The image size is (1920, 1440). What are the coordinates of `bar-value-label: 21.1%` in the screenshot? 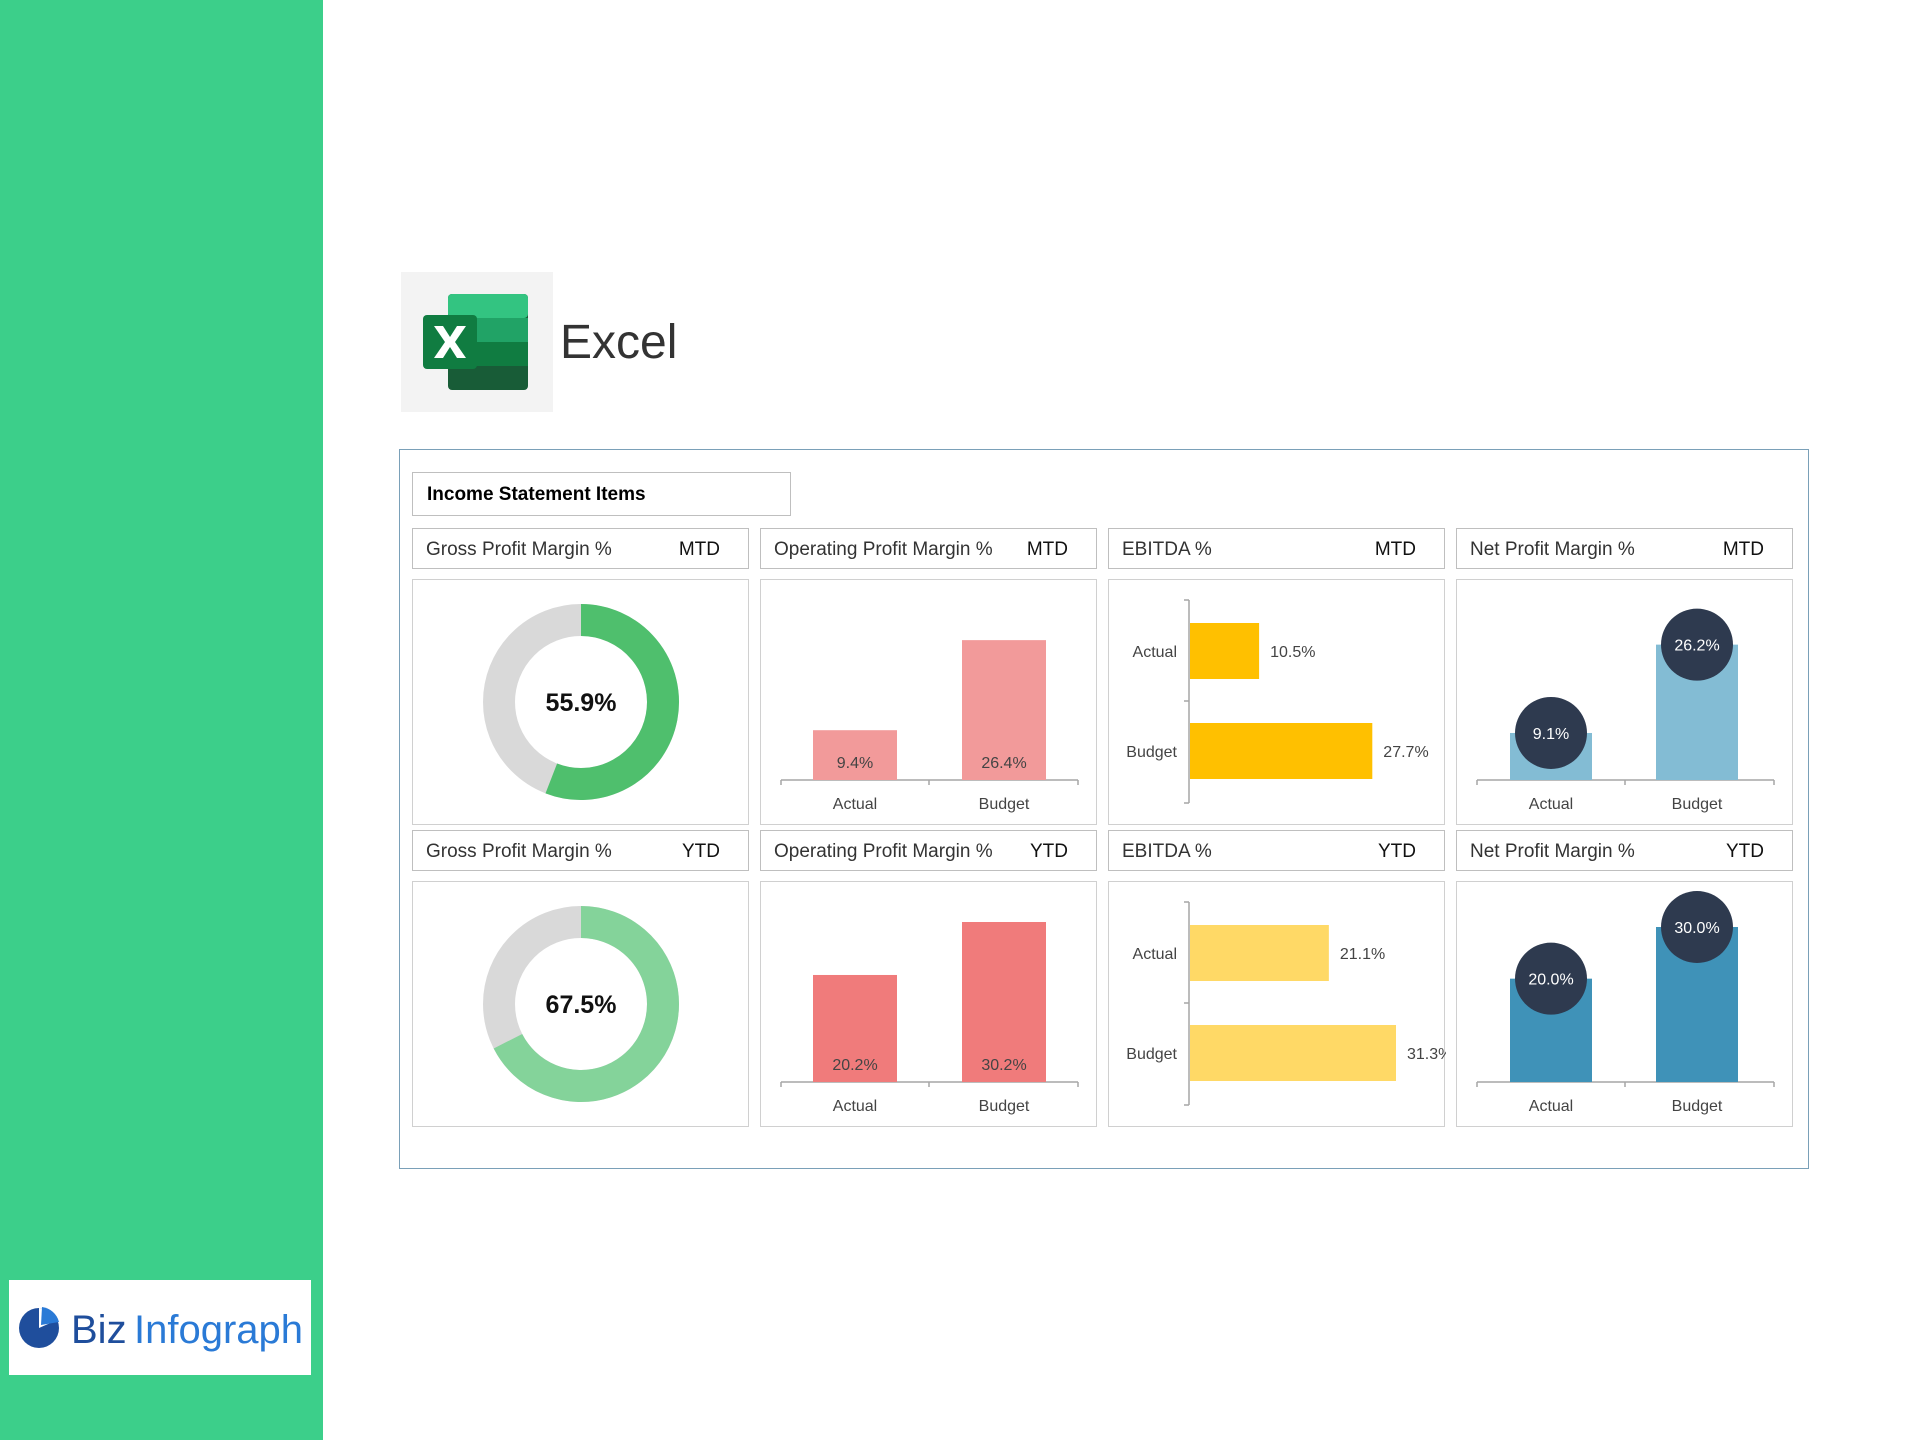 It's located at (1362, 954).